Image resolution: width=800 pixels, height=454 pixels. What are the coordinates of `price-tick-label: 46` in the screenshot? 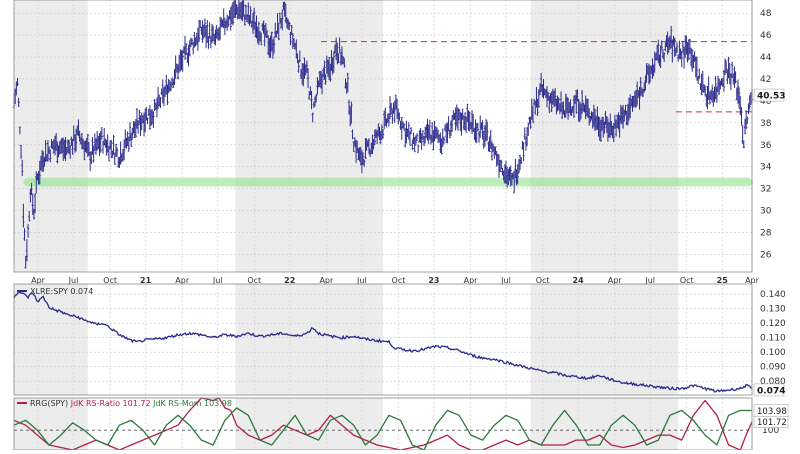 It's located at (766, 36).